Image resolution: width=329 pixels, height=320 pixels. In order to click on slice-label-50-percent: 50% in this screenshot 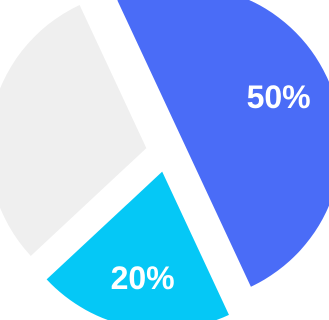, I will do `click(279, 97)`.